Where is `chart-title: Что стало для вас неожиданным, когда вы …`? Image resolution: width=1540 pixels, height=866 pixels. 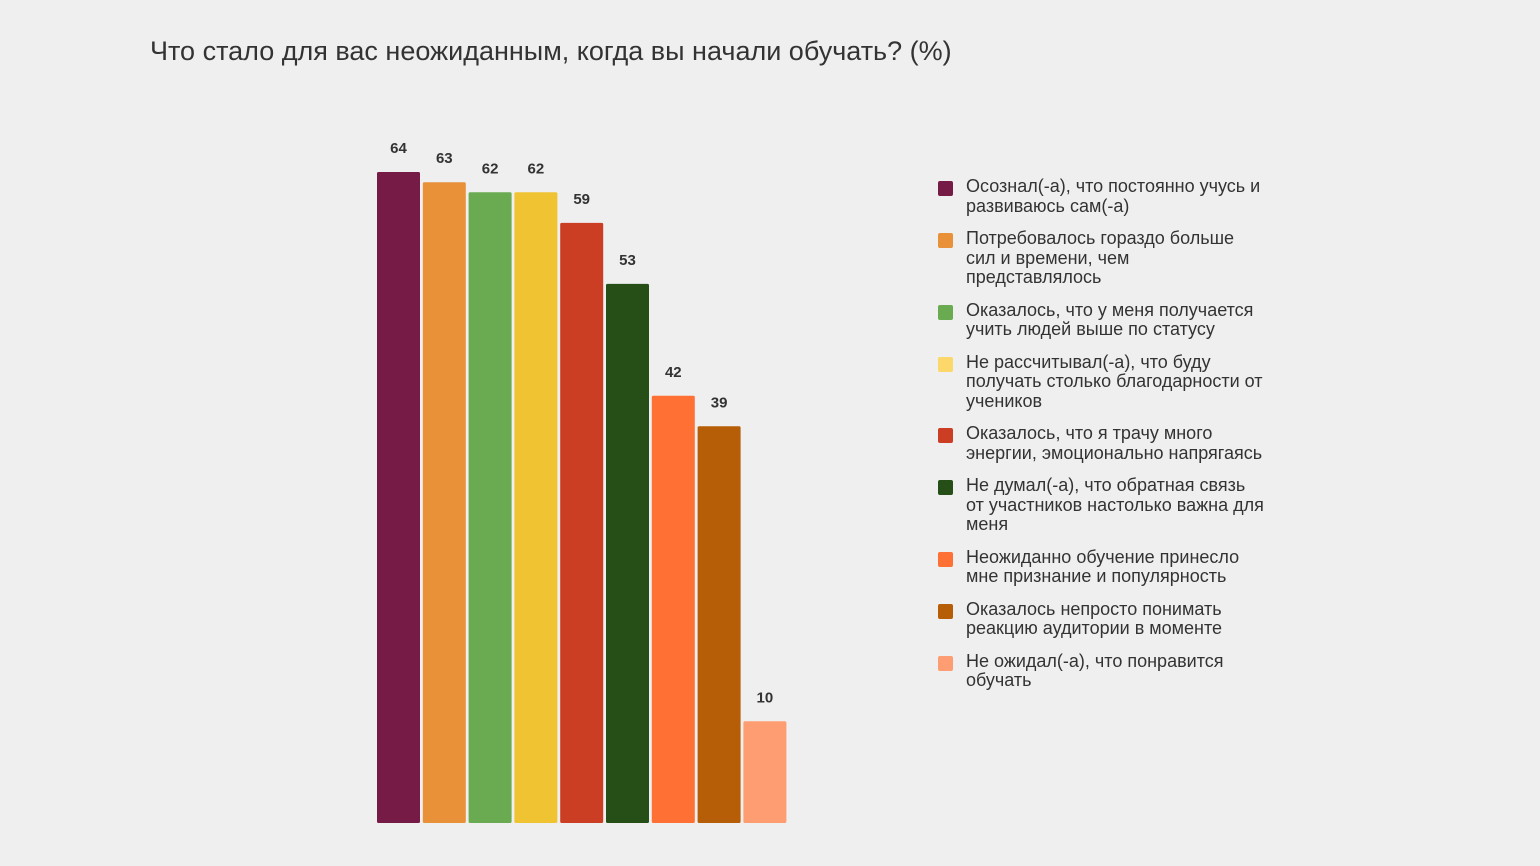
chart-title: Что стало для вас неожиданным, когда вы … is located at coordinates (551, 51).